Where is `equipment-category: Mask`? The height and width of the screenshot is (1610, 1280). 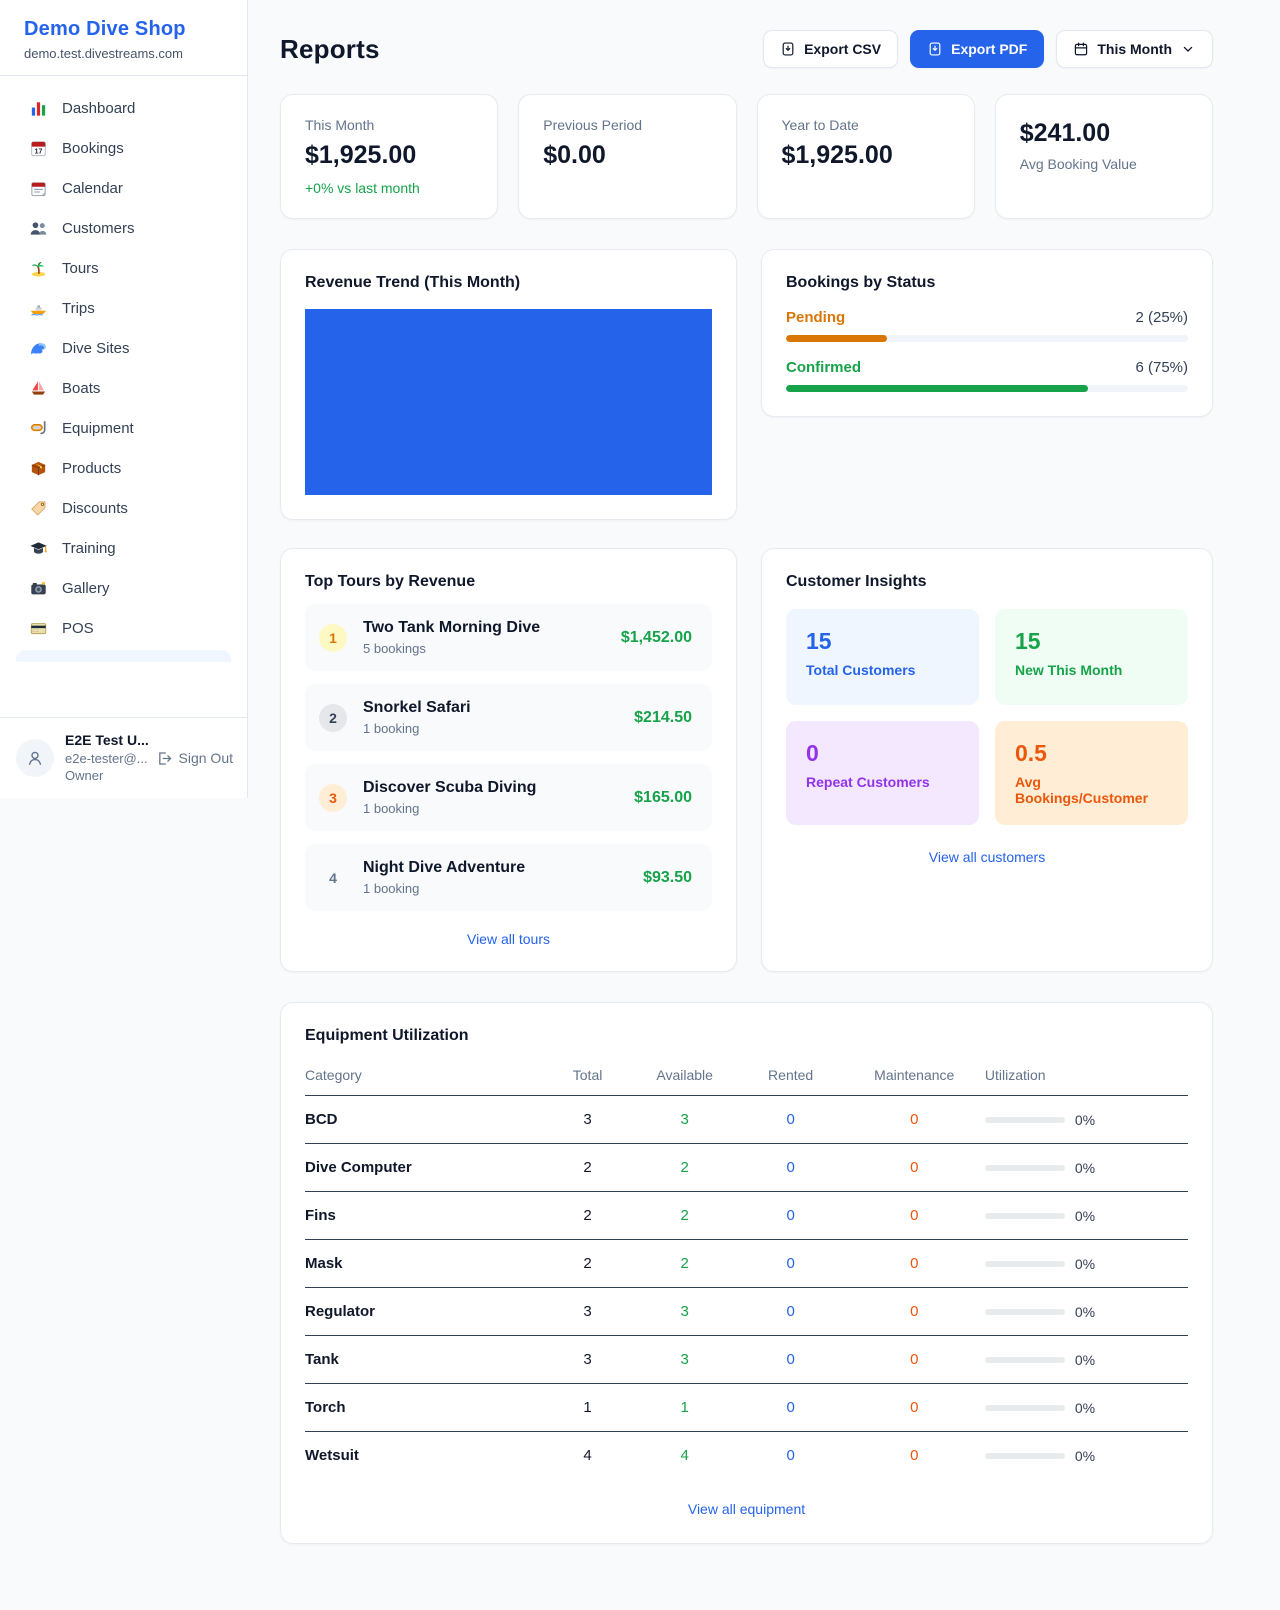 equipment-category: Mask is located at coordinates (424, 1263).